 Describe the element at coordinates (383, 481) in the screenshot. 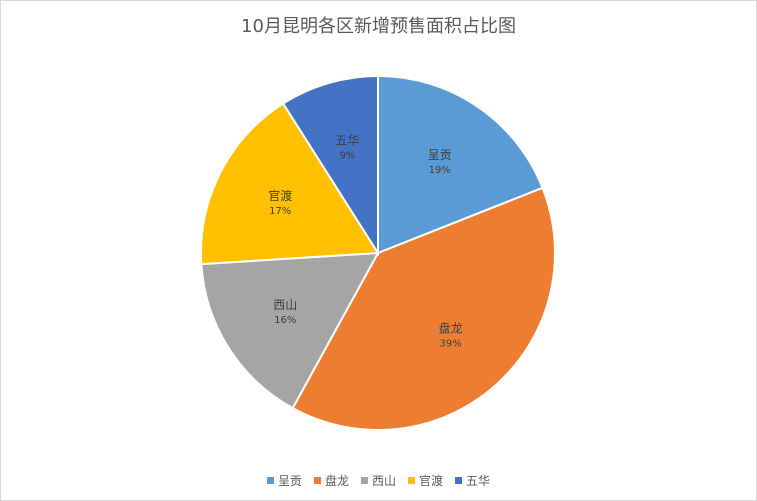

I see `legend-label: 西山` at that location.